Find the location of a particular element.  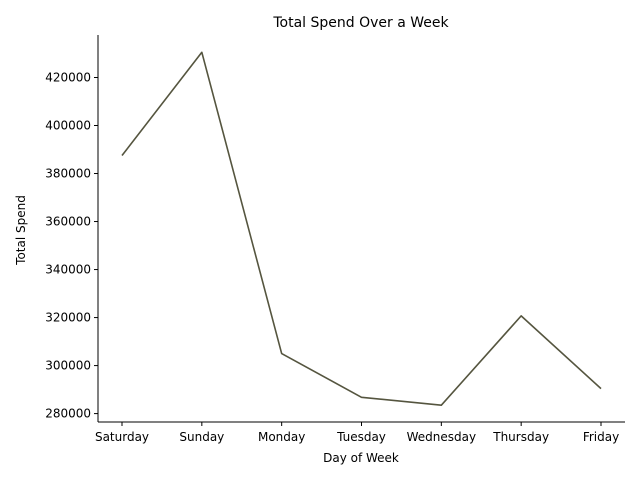

y-tick-label: 340000 is located at coordinates (68, 270).